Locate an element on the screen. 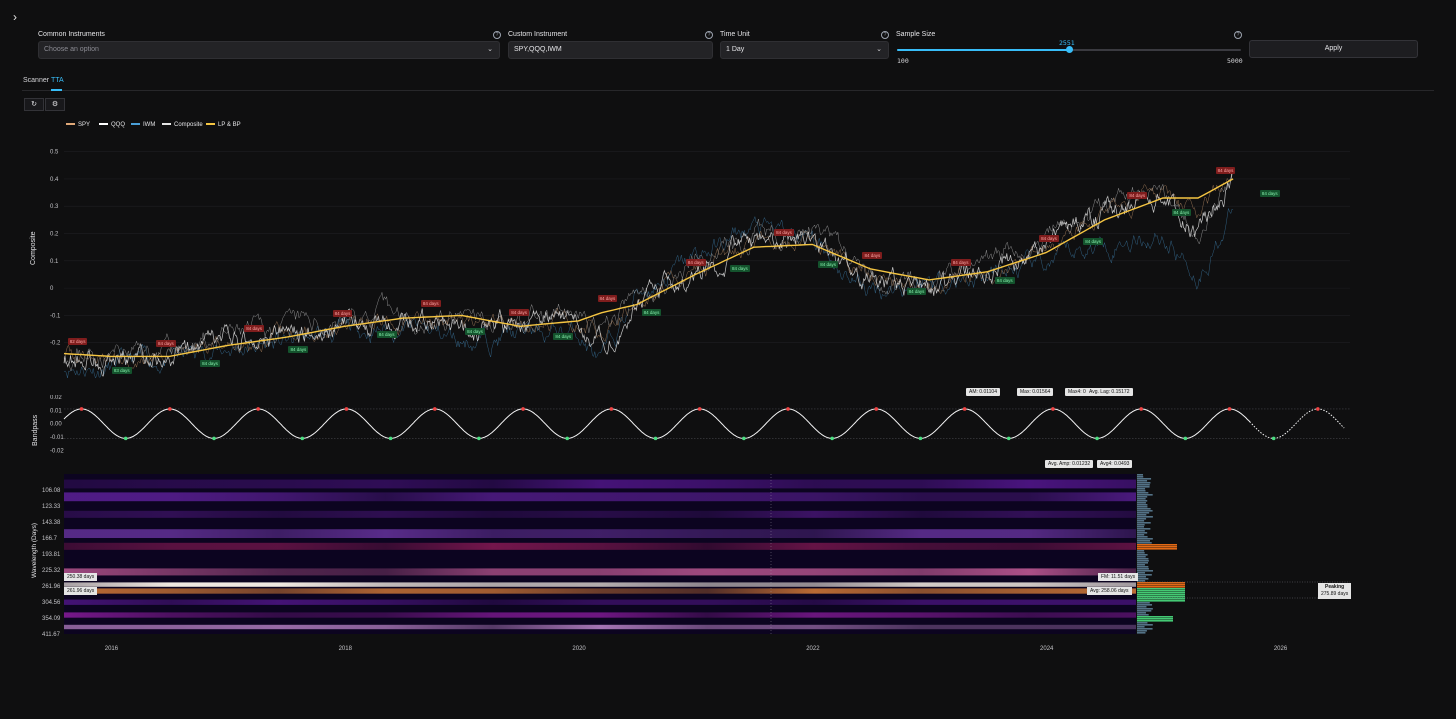 This screenshot has width=1456, height=719. gear-icon: ⚙ is located at coordinates (55, 104).